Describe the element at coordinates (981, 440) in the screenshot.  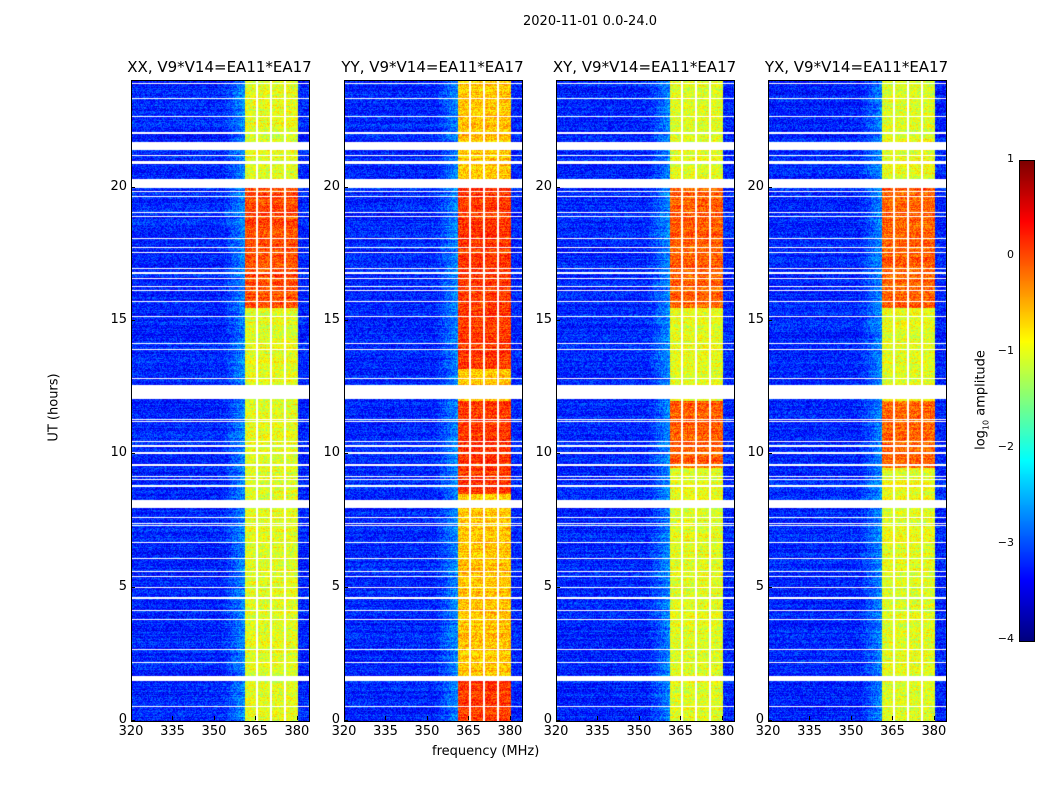
I see `colorbar-label-prefix: log` at that location.